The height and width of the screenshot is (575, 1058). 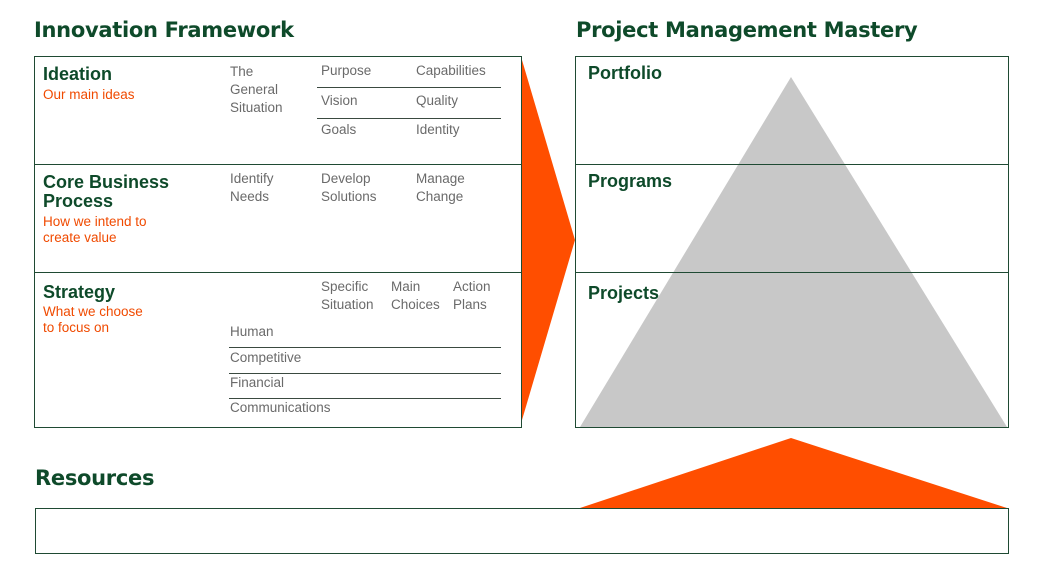 I want to click on strategy-column-header: Main Choices, so click(x=415, y=295).